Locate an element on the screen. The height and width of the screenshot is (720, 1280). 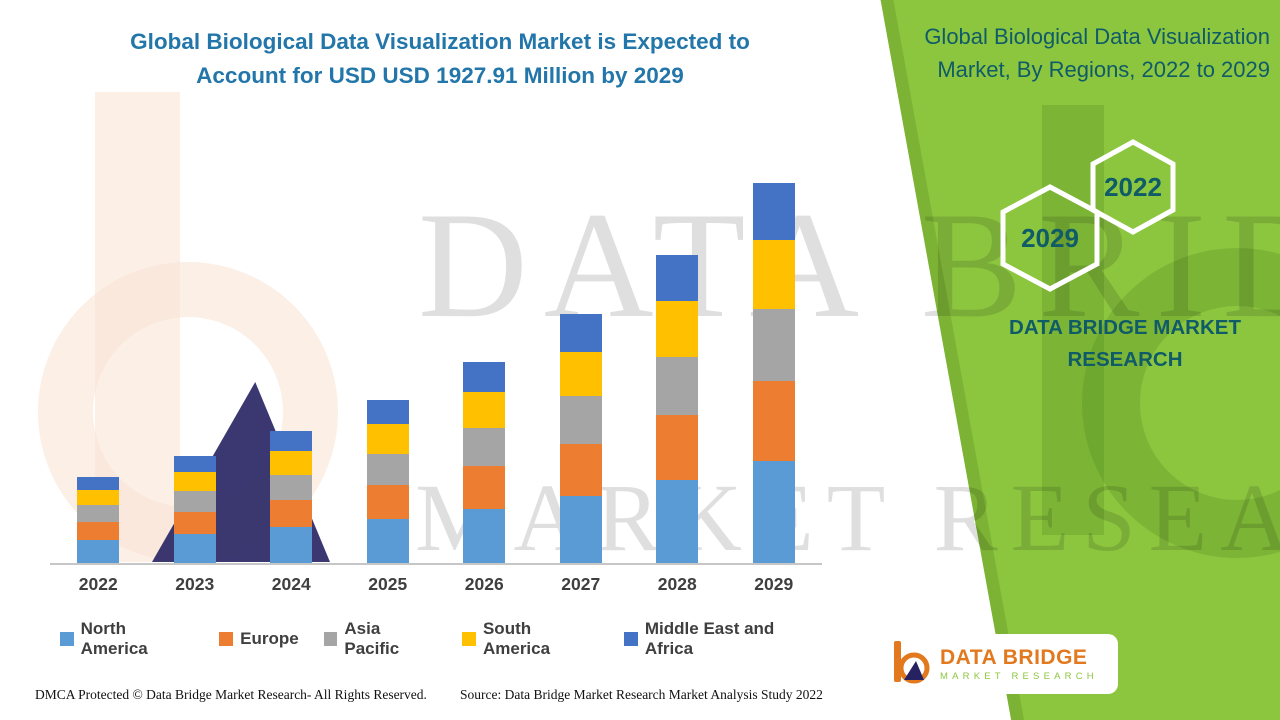
databridge-logo: DATA BRIDGE MARKET RESEARCH is located at coordinates (998, 664).